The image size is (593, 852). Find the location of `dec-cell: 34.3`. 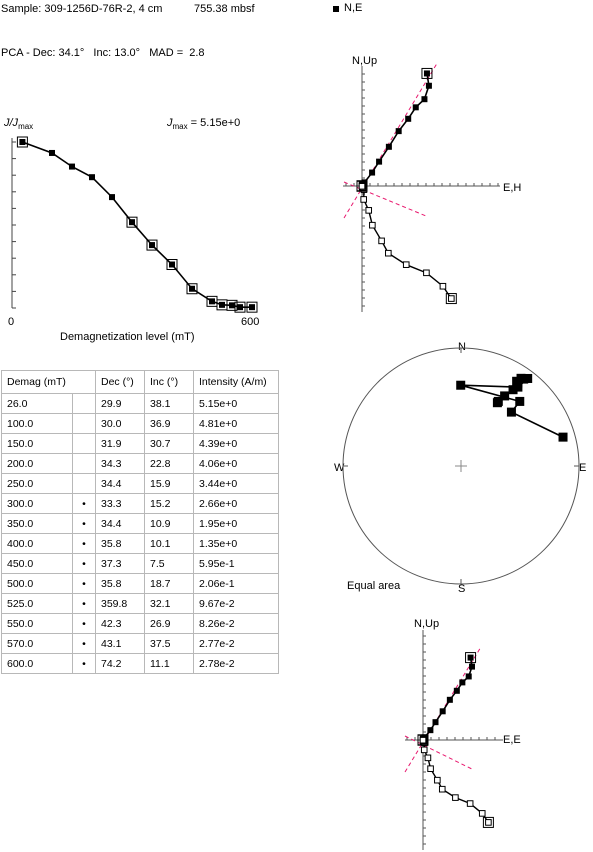

dec-cell: 34.3 is located at coordinates (120, 463).